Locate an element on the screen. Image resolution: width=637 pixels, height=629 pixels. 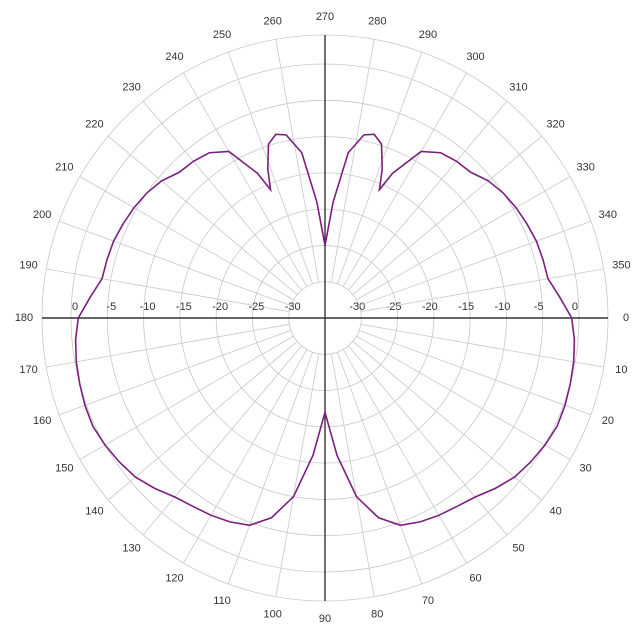
theta-tick-label: 140 is located at coordinates (94, 511).